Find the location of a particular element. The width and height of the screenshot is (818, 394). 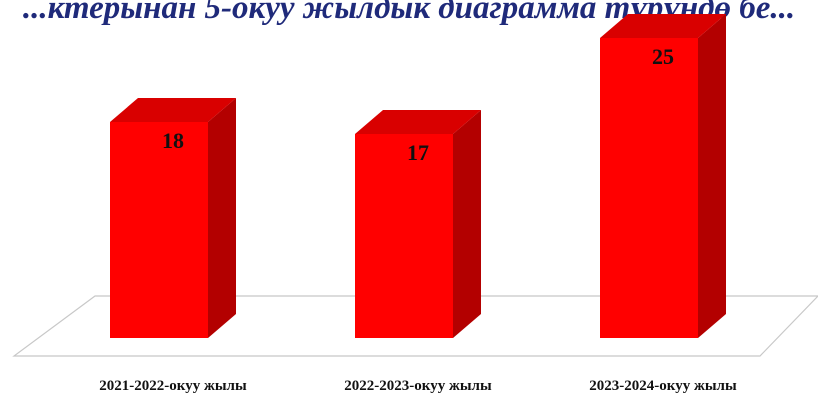

category-label: 2023-2024-окуу жылы is located at coordinates (663, 386).